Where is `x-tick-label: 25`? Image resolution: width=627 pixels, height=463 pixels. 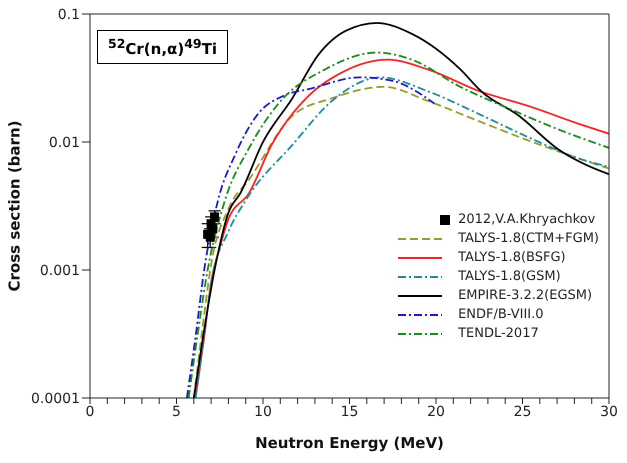
x-tick-label: 25 is located at coordinates (523, 412).